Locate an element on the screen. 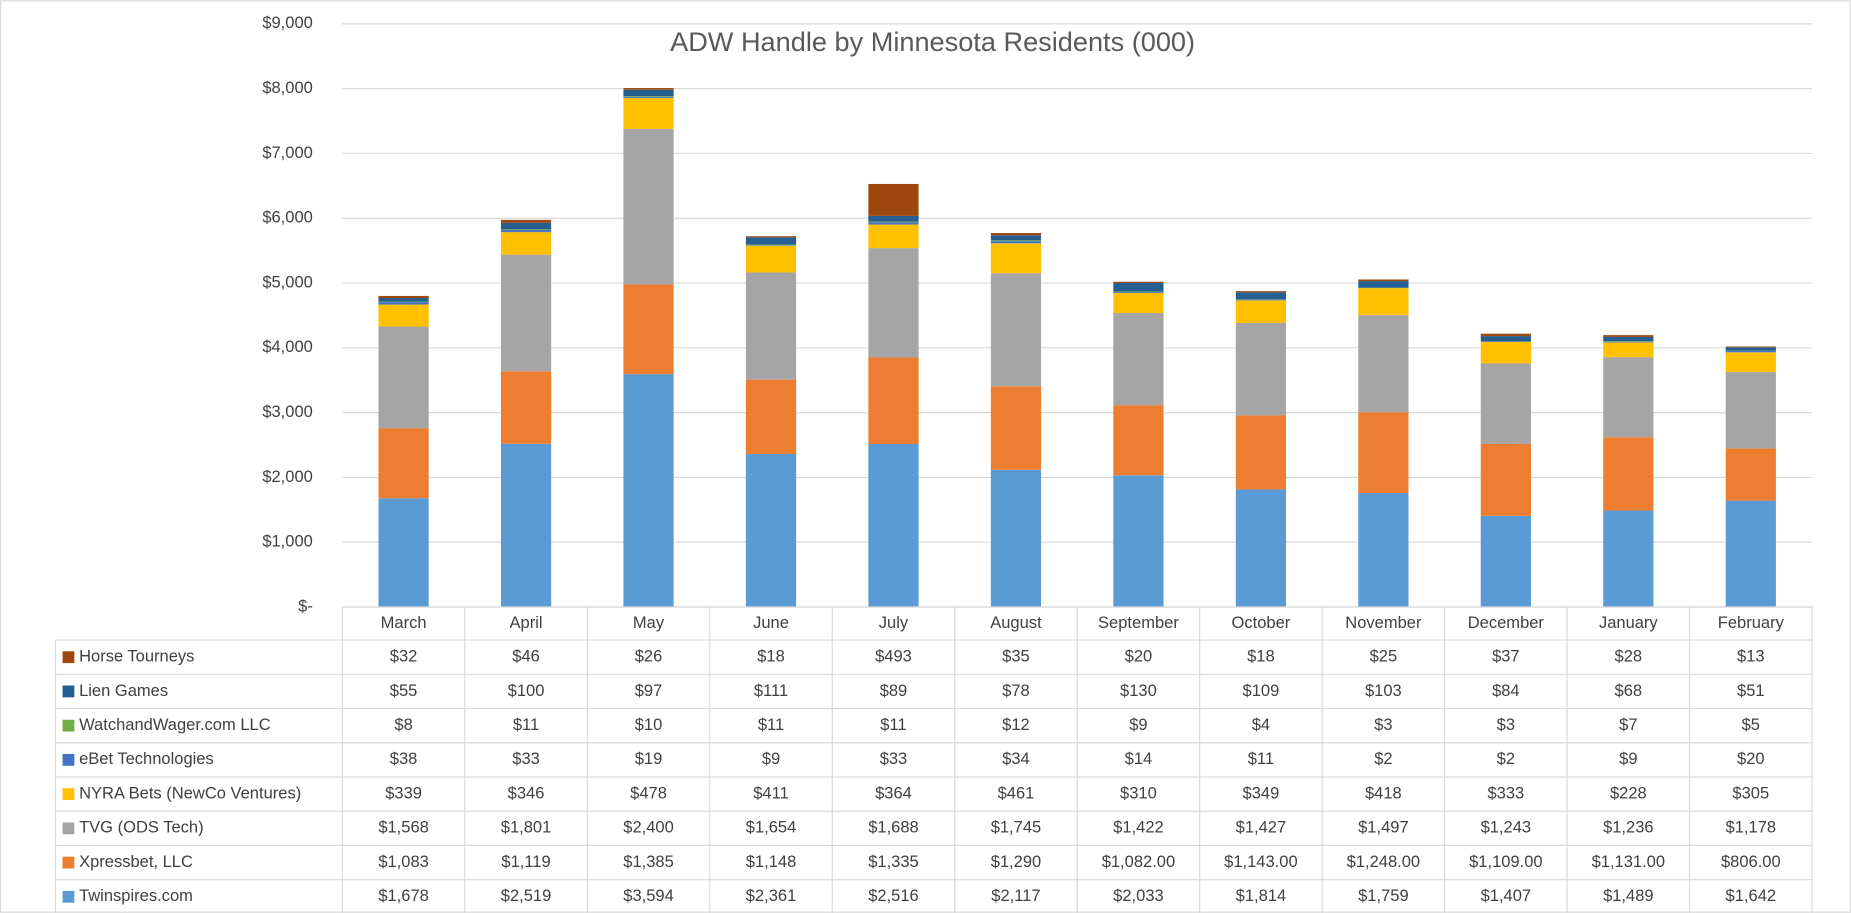 This screenshot has height=913, width=1851. table-cell: $1,131.00 is located at coordinates (1628, 861).